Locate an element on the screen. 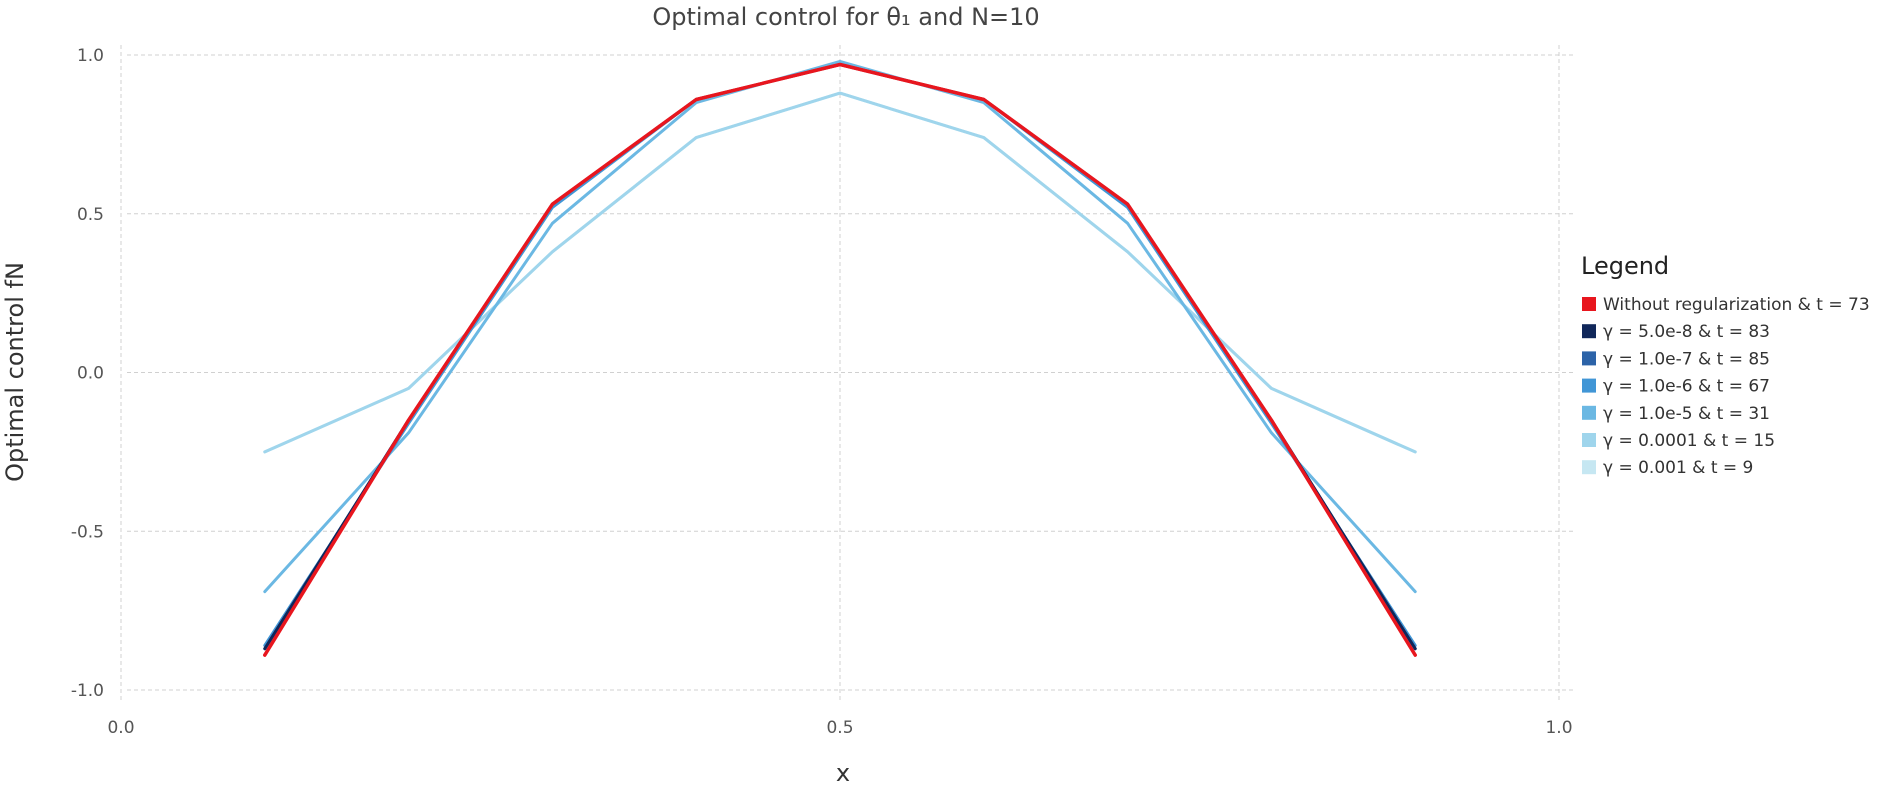 The height and width of the screenshot is (785, 1888). chart-title: Optimal control for θ₁ and N=10 is located at coordinates (845, 17).